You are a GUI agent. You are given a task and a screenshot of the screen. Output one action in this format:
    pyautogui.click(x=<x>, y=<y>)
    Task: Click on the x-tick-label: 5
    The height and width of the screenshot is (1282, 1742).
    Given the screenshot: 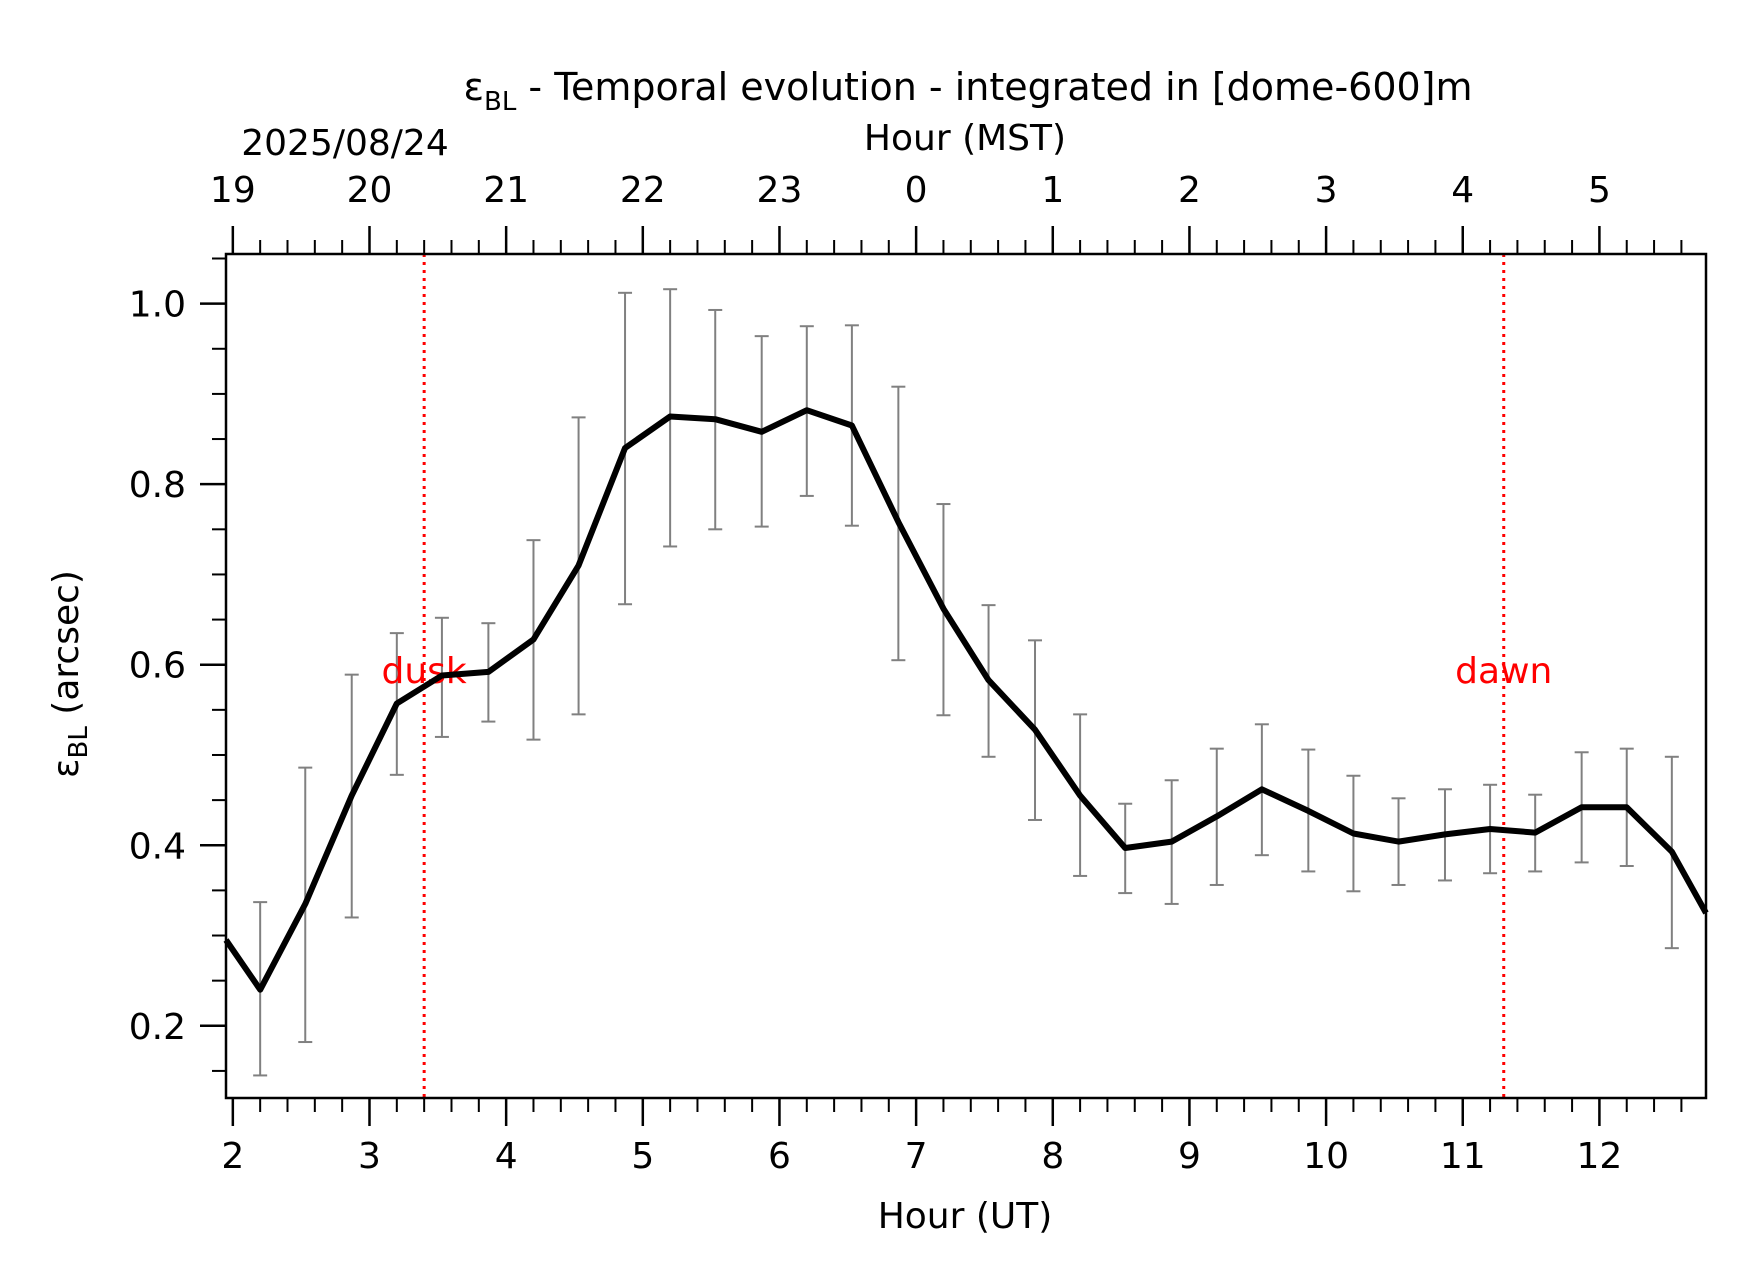 What is the action you would take?
    pyautogui.click(x=642, y=1156)
    